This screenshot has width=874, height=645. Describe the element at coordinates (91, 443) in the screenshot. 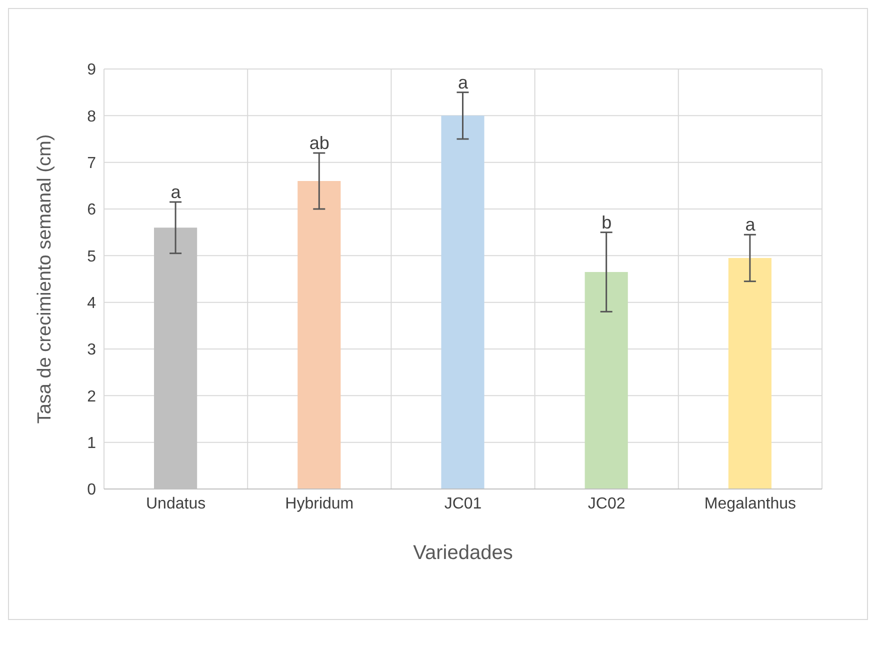

I see `y-tick-label: 1` at that location.